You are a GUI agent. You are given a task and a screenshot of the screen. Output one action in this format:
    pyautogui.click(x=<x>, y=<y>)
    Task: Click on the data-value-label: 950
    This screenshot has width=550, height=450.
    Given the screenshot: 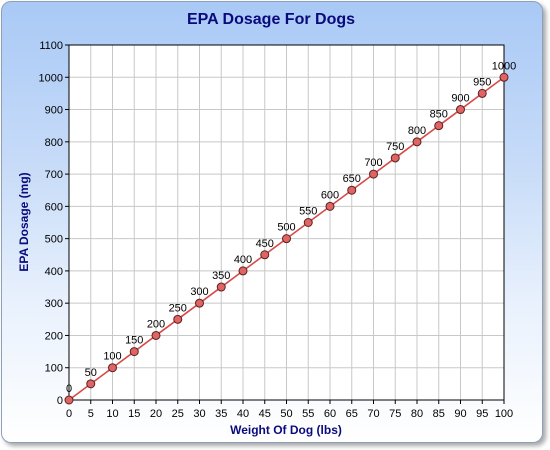 What is the action you would take?
    pyautogui.click(x=482, y=82)
    